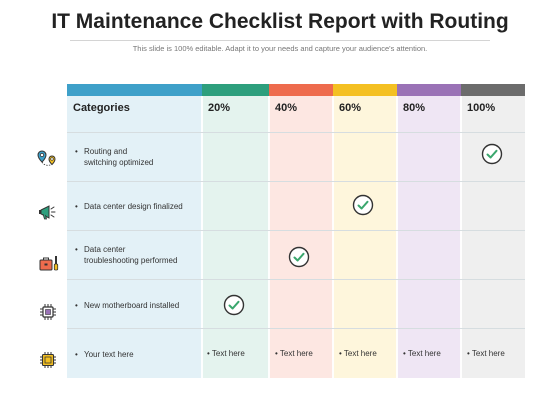 Image resolution: width=560 pixels, height=420 pixels. What do you see at coordinates (481, 108) in the screenshot?
I see `column-100-header: 100%` at bounding box center [481, 108].